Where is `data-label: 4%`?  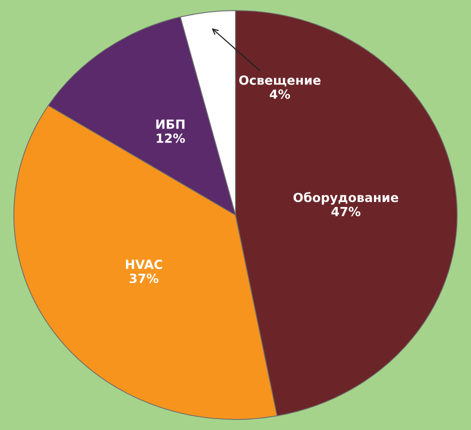
data-label: 4% is located at coordinates (280, 94).